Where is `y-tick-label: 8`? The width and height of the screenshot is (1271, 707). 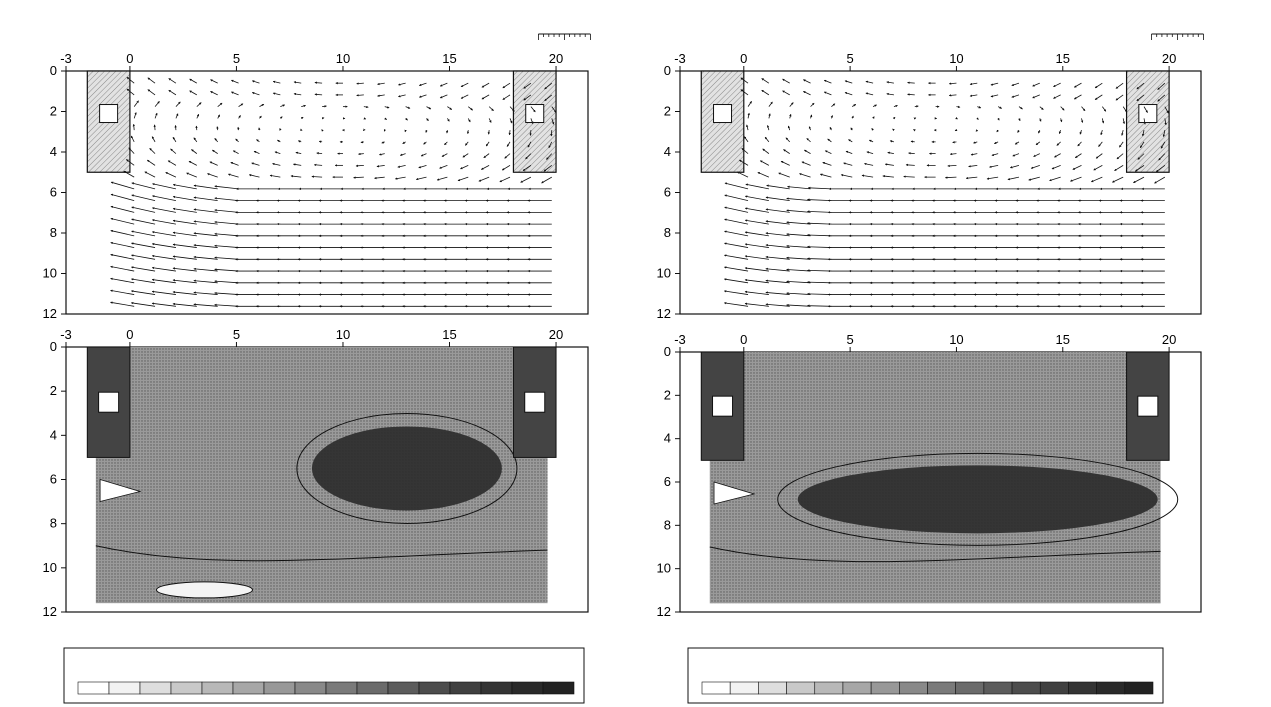 y-tick-label: 8 is located at coordinates (53, 232).